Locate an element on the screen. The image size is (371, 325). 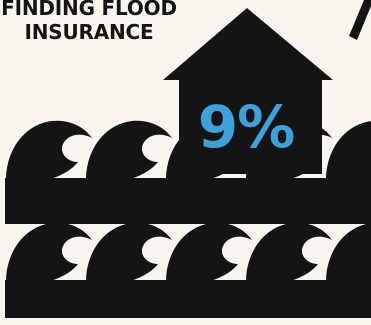
title-line-2: INSURANCE is located at coordinates (89, 32).